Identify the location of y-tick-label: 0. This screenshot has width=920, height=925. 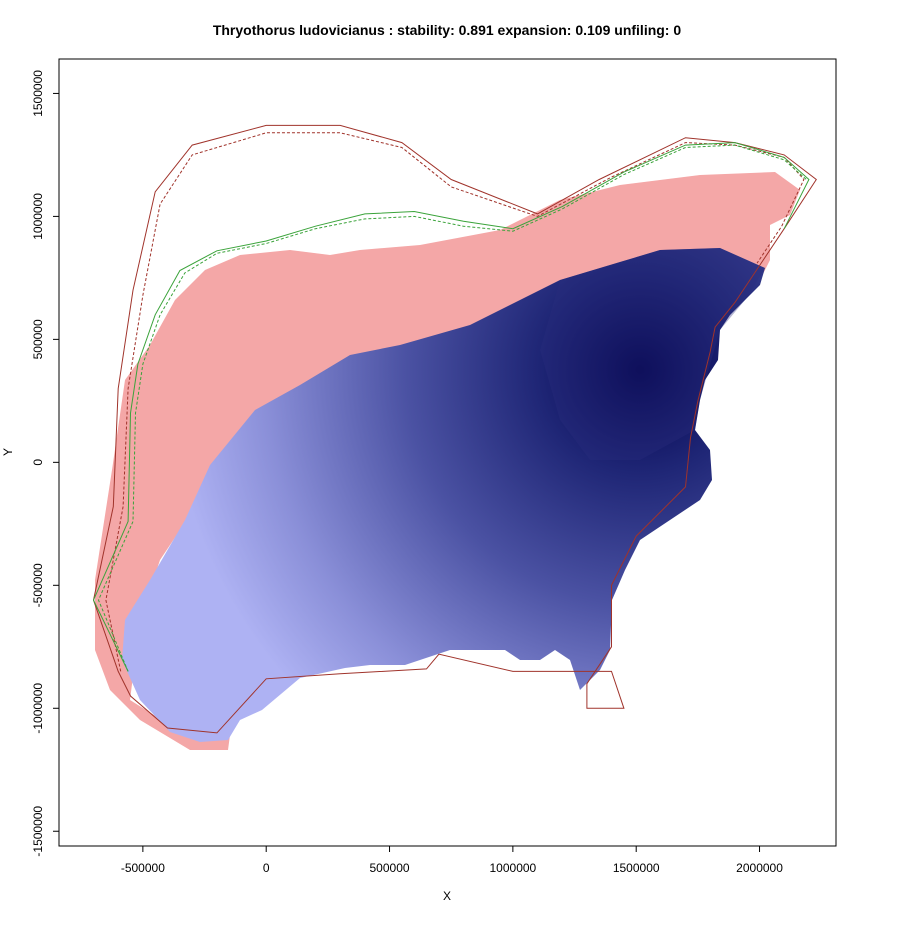
(38, 462).